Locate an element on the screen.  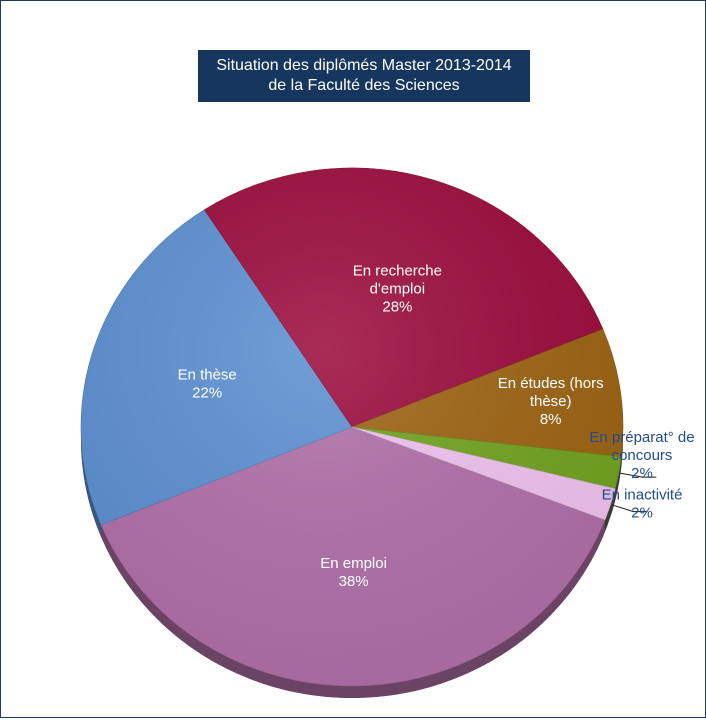
slice-label-en-preparat-de-line-1: En préparat° de is located at coordinates (641, 437).